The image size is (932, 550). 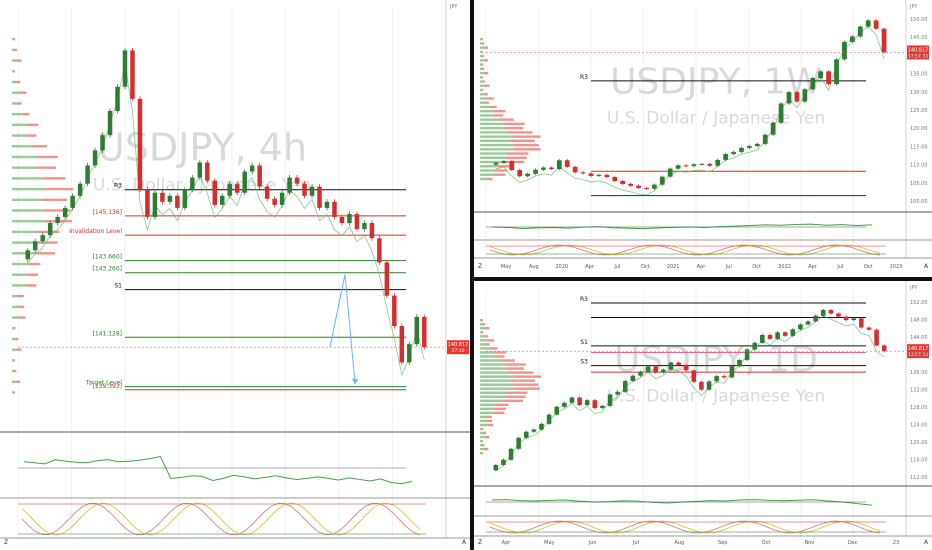 I want to click on x-tick-label: 2020, so click(x=561, y=267).